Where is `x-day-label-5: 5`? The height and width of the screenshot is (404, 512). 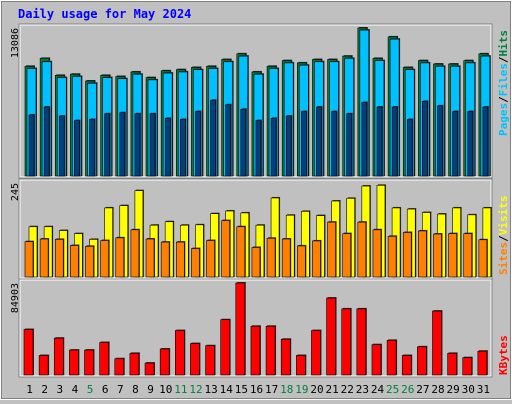
x-day-label-5: 5 is located at coordinates (90, 389).